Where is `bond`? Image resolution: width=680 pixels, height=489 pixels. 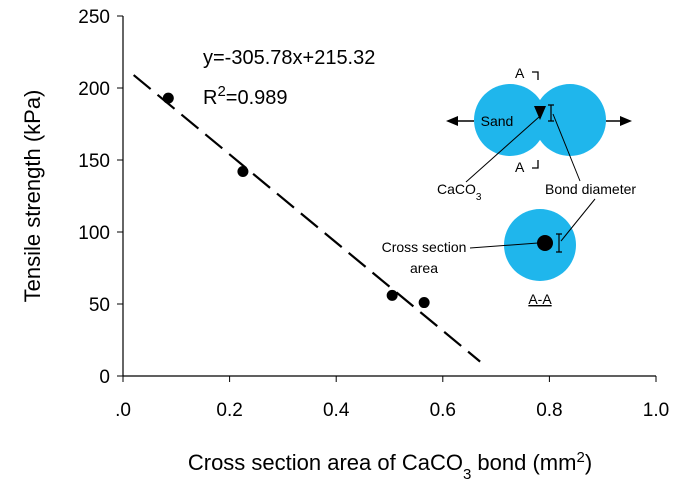 bond is located at coordinates (540, 113).